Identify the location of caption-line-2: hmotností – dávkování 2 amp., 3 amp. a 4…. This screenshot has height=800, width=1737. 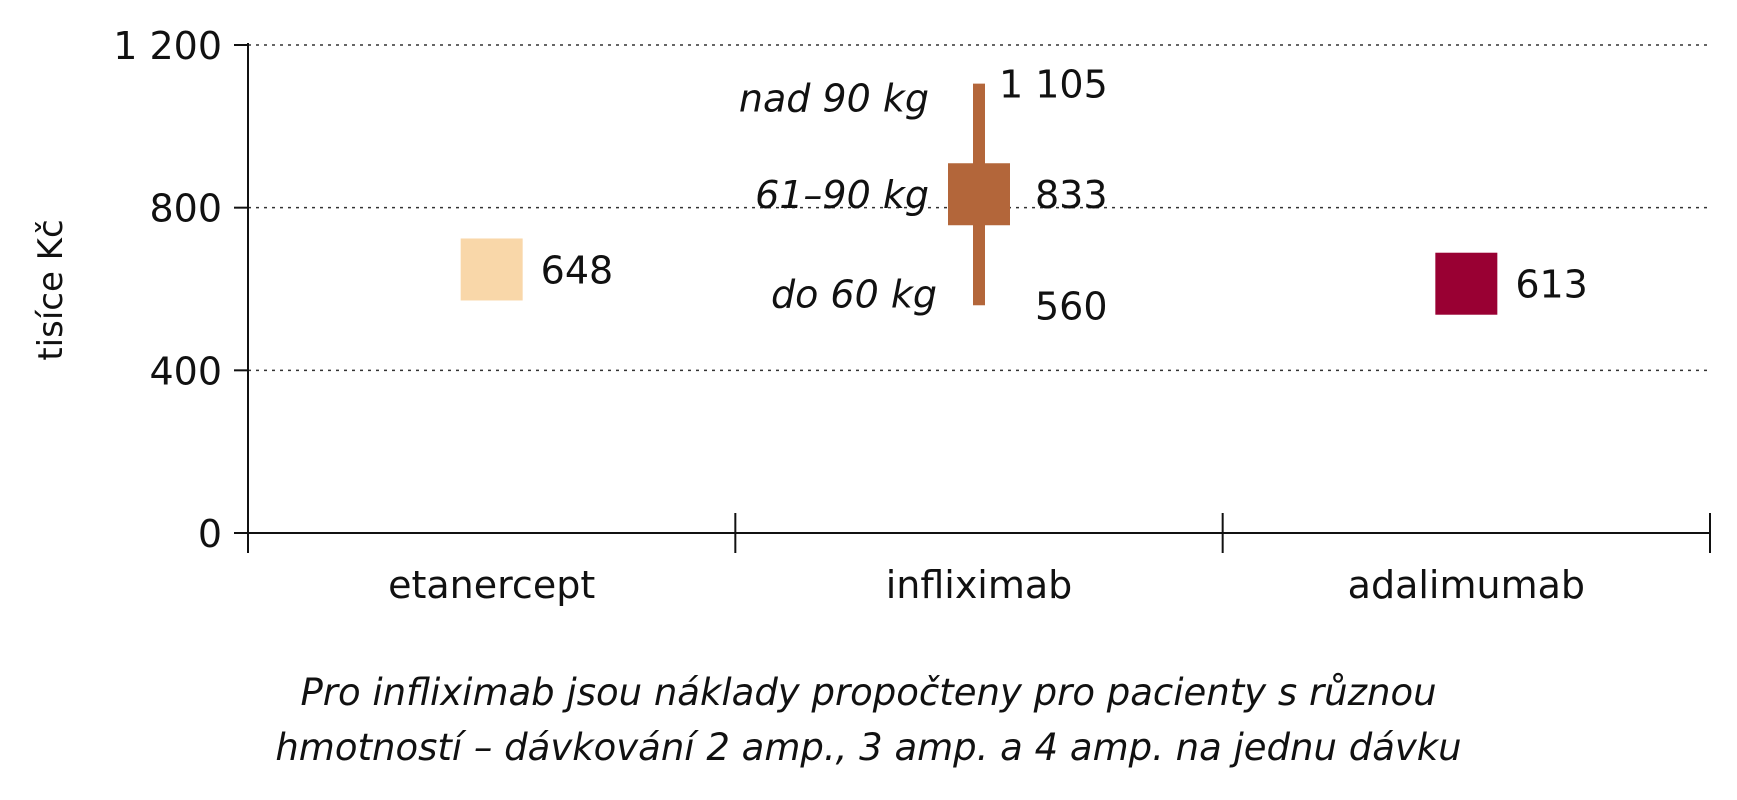
(868, 747).